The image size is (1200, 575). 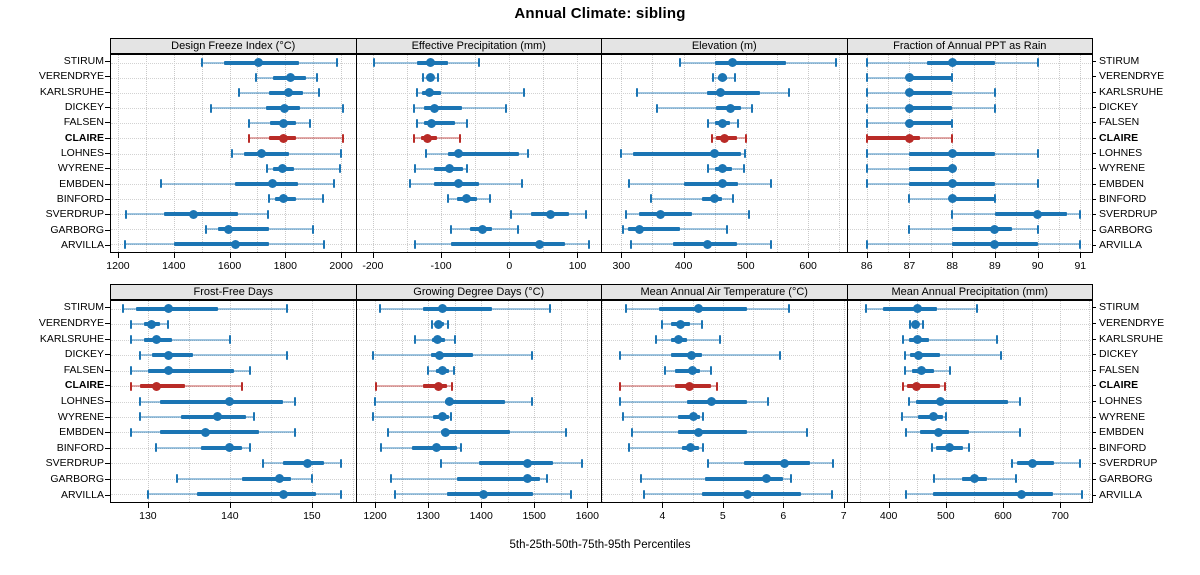 What do you see at coordinates (81, 183) in the screenshot?
I see `station-label-left: EMBDEN` at bounding box center [81, 183].